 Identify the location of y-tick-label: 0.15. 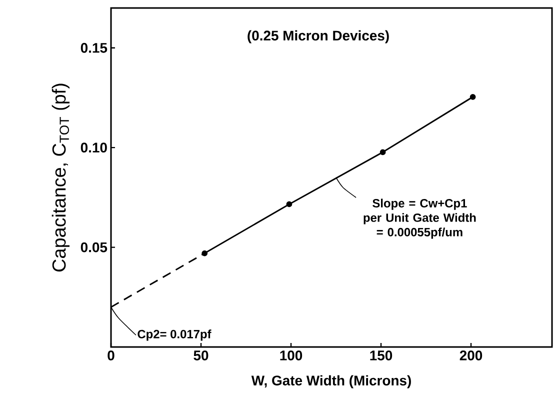
(94, 47).